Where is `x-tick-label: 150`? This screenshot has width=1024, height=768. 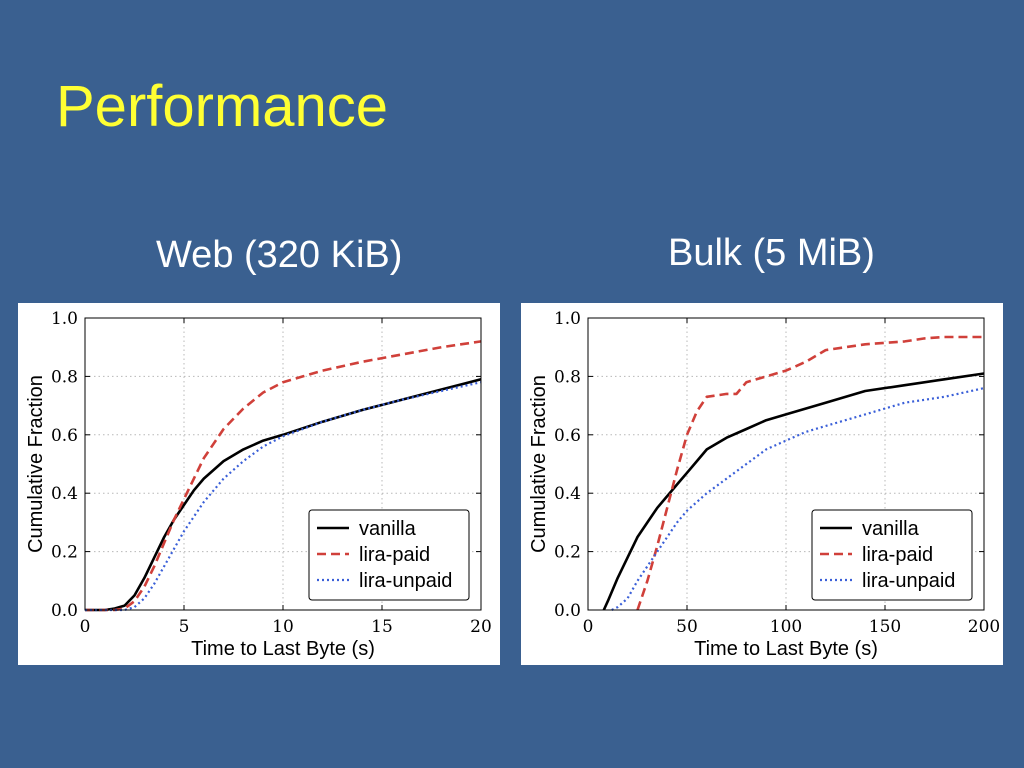 x-tick-label: 150 is located at coordinates (885, 627).